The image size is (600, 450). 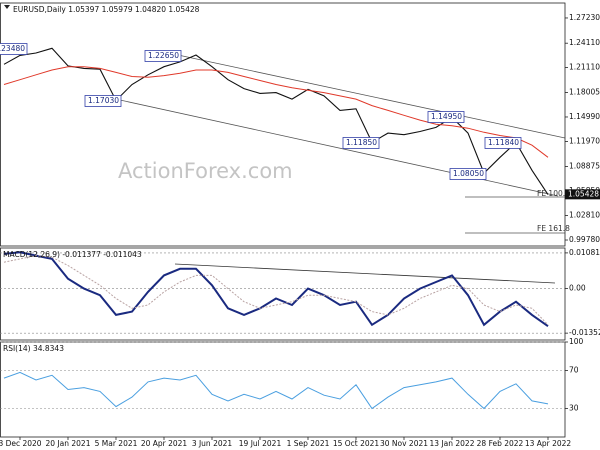 I want to click on y-tick-label: 70, so click(x=574, y=370).